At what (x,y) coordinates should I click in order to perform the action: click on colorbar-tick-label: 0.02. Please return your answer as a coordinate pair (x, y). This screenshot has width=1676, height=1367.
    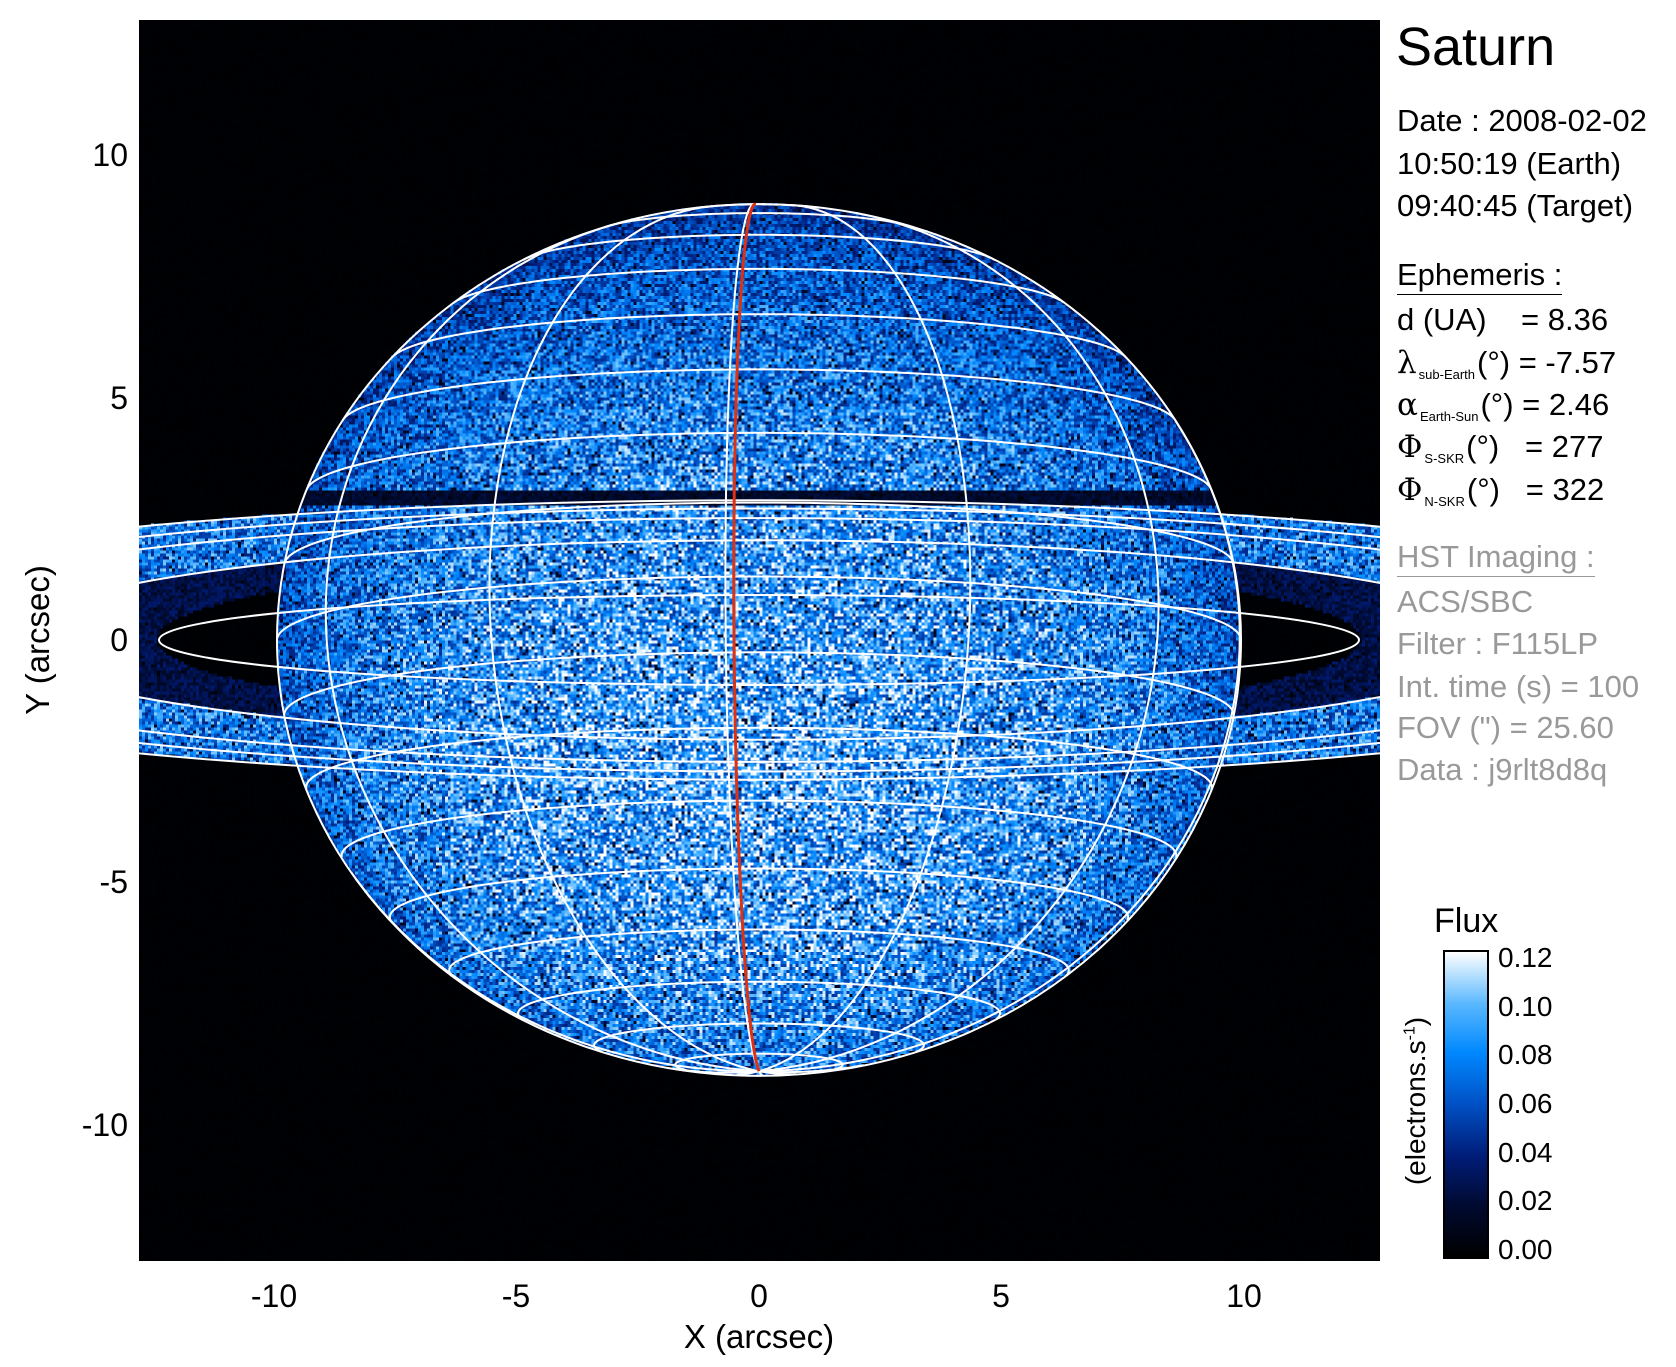
    Looking at the image, I should click on (1525, 1201).